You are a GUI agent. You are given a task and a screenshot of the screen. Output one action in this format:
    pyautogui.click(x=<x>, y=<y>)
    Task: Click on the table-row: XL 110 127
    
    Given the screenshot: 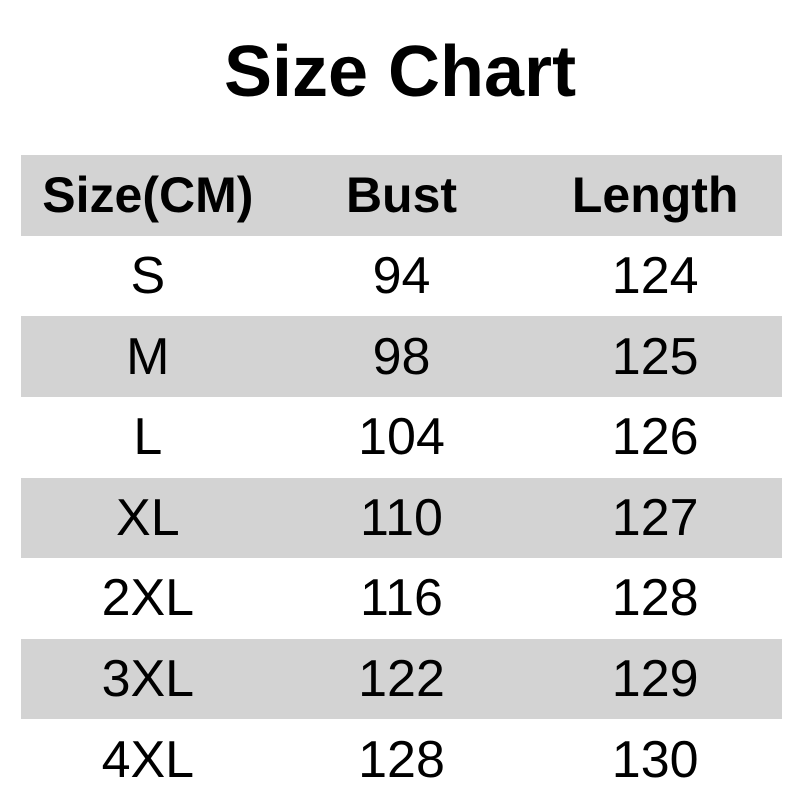 What is the action you would take?
    pyautogui.click(x=401, y=518)
    